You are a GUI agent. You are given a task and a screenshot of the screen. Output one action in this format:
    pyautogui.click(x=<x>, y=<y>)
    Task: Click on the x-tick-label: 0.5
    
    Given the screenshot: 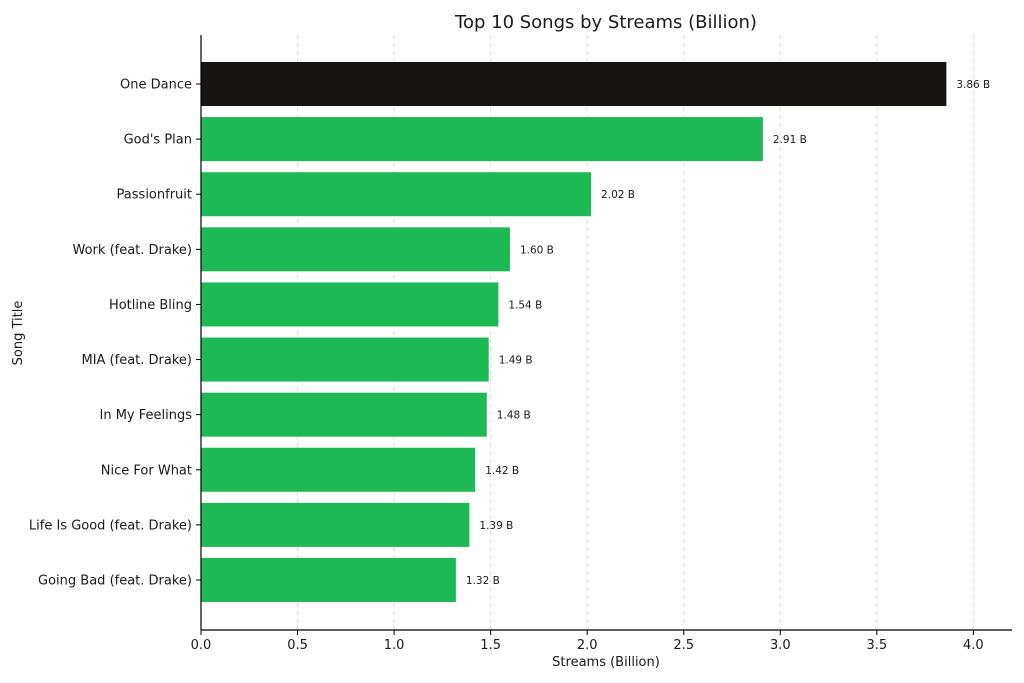 What is the action you would take?
    pyautogui.click(x=297, y=645)
    